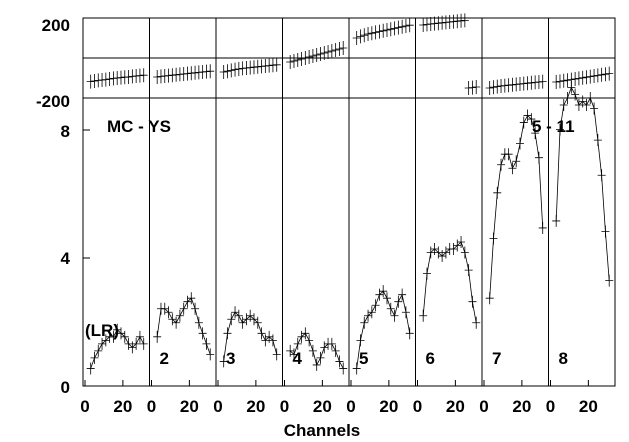 The width and height of the screenshot is (629, 442). What do you see at coordinates (102, 330) in the screenshot?
I see `panel-label-1: (LR)` at bounding box center [102, 330].